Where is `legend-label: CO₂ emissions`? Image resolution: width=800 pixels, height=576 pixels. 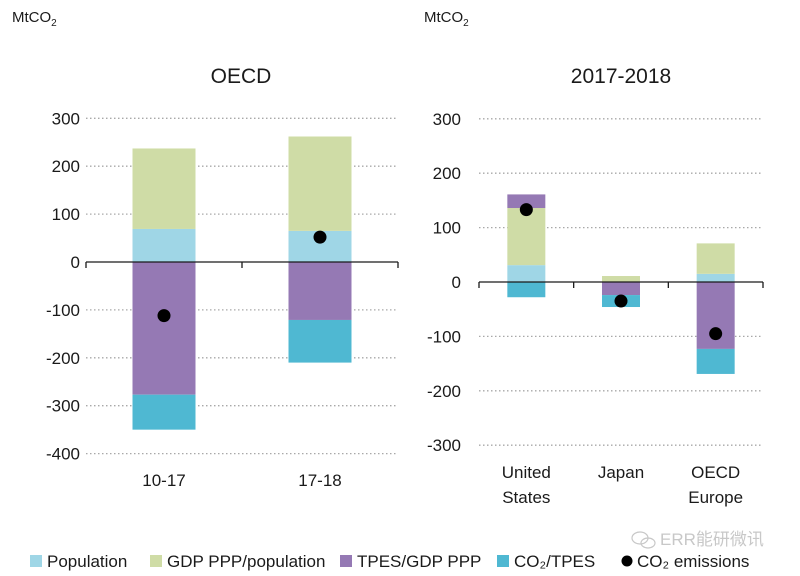 legend-label: CO₂ emissions is located at coordinates (693, 561).